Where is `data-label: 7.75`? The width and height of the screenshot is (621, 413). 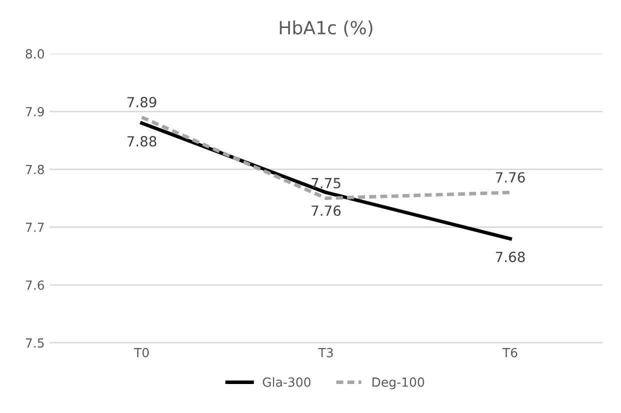 data-label: 7.75 is located at coordinates (326, 183).